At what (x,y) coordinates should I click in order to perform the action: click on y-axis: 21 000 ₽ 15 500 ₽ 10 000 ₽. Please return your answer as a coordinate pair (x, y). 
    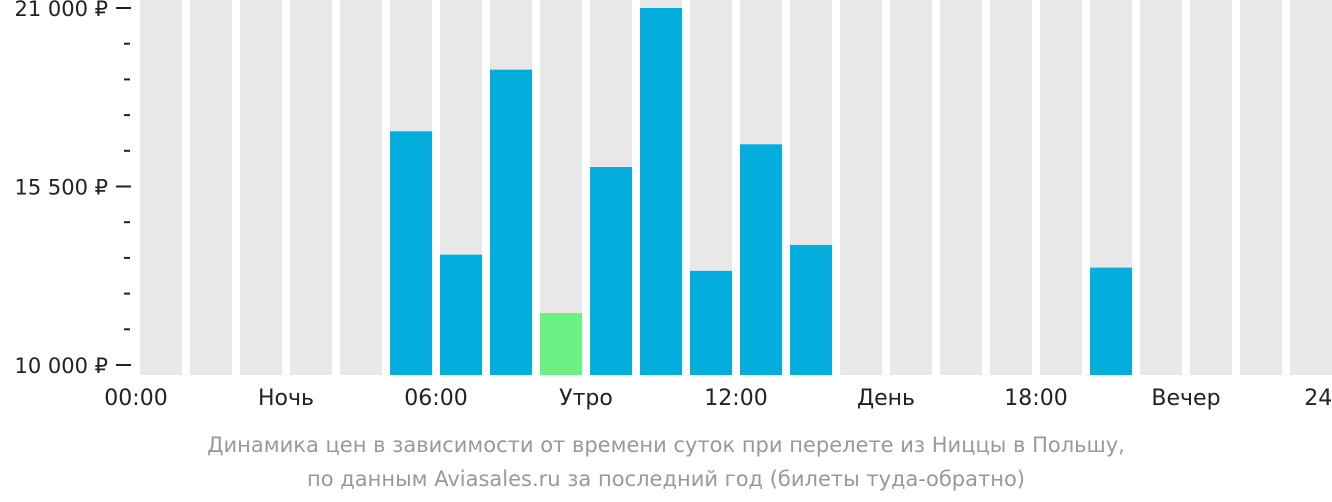
    Looking at the image, I should click on (72, 189).